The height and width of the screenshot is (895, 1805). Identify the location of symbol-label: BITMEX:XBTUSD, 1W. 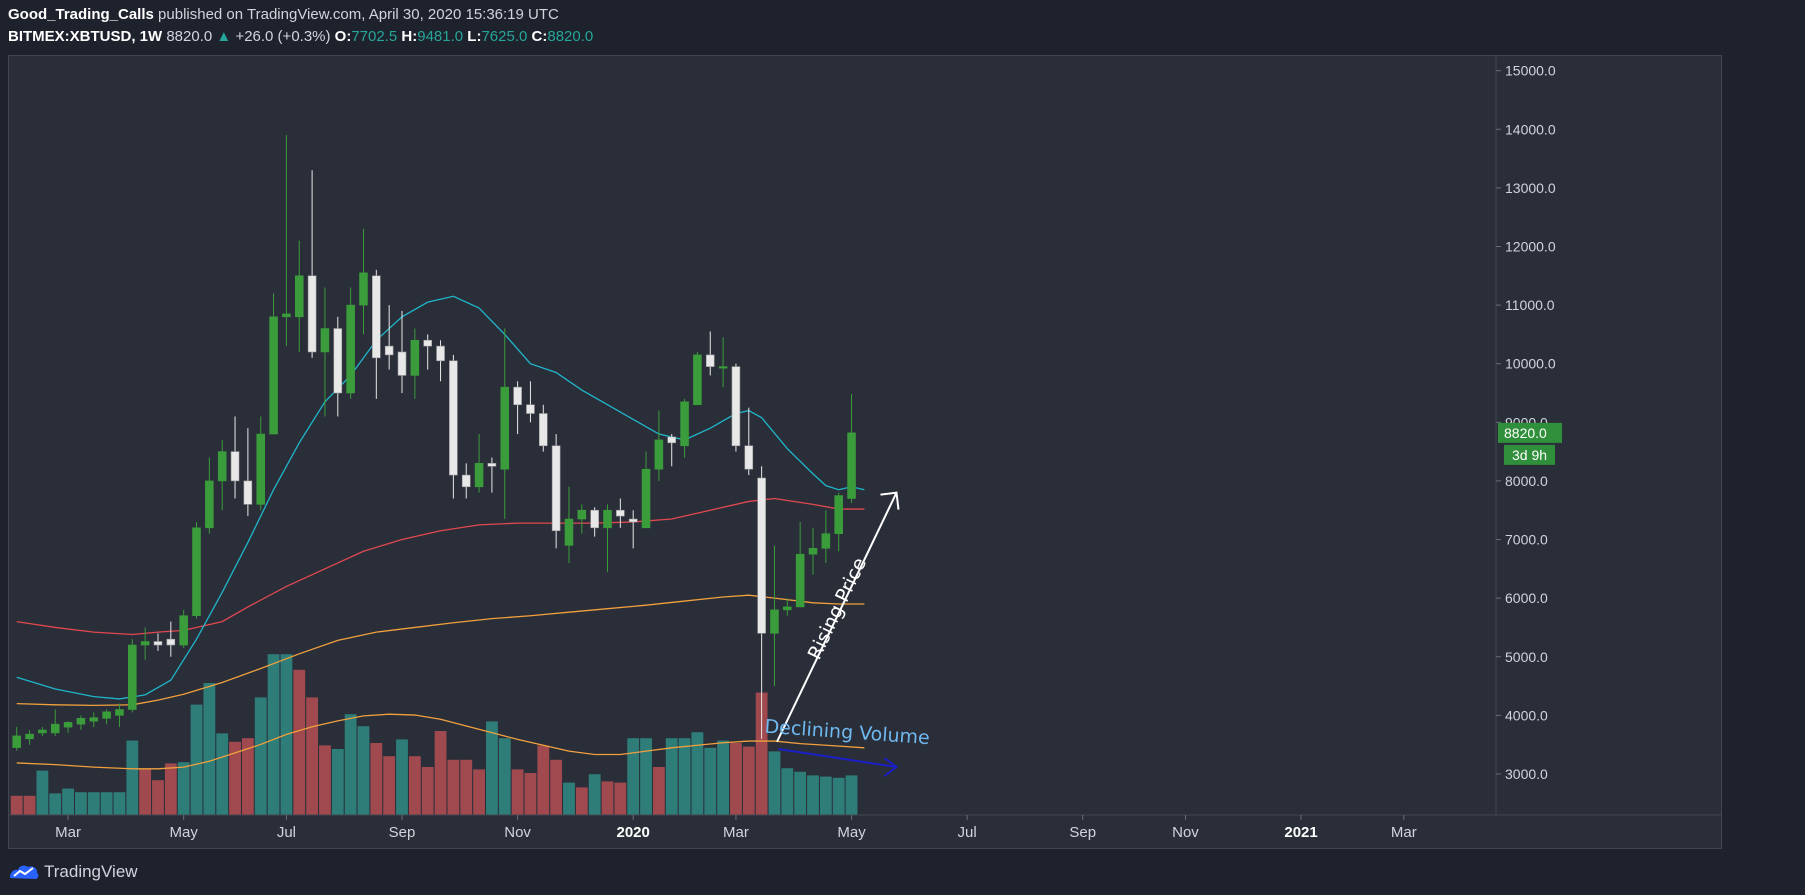
(85, 36).